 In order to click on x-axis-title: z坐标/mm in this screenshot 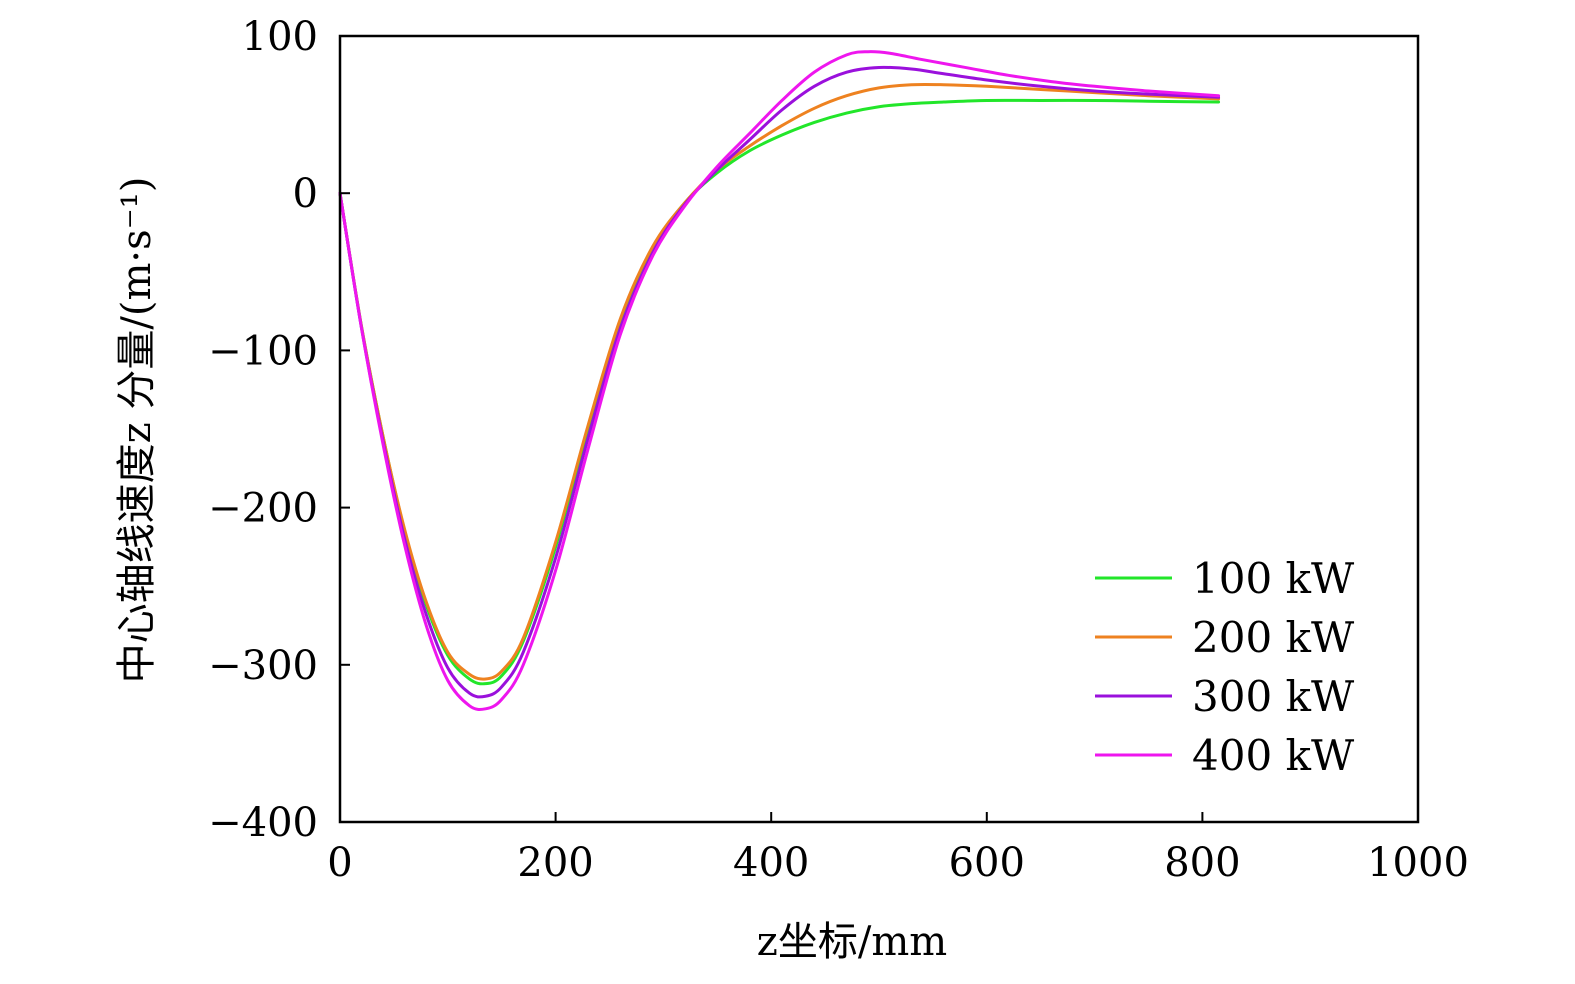, I will do `click(852, 942)`.